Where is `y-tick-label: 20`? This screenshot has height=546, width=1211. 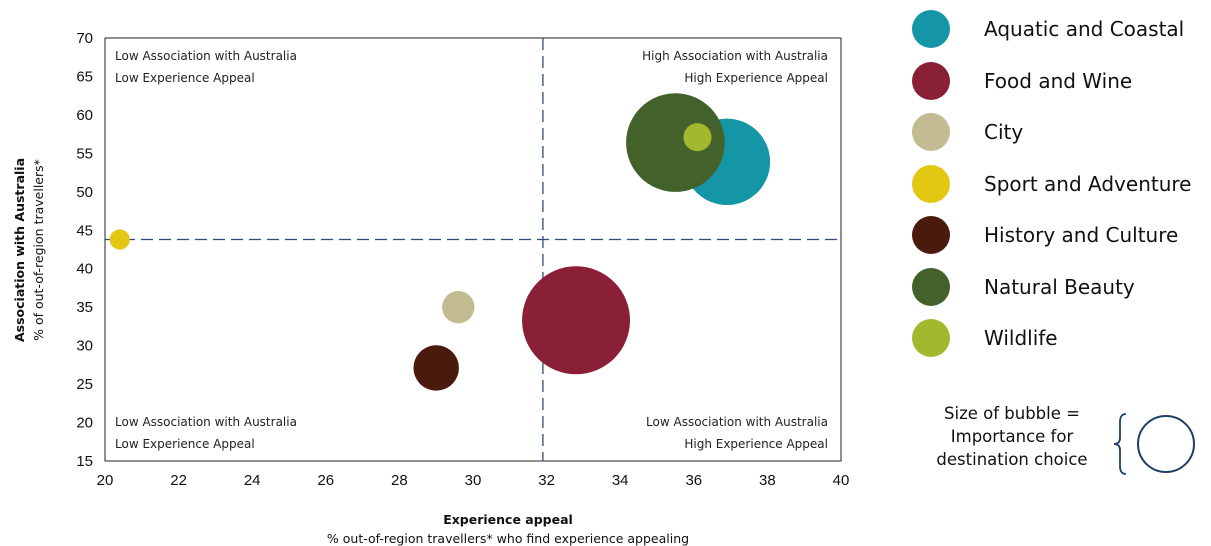
y-tick-label: 20 is located at coordinates (84, 423).